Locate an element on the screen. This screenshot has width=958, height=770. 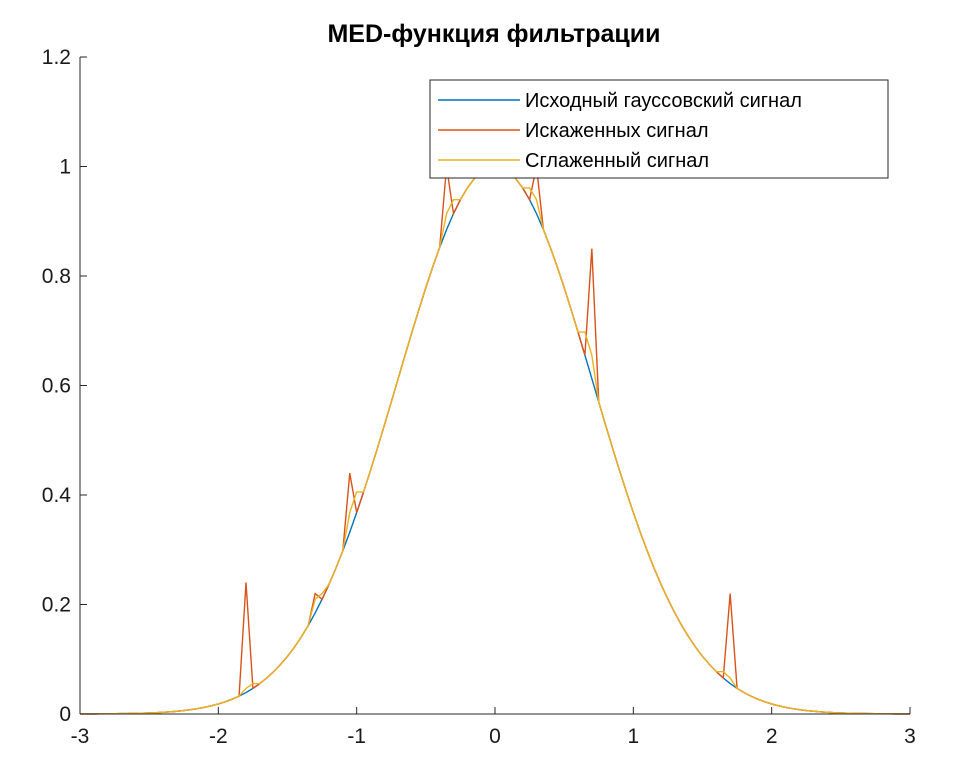
x-ticks: -3 -2 -1 0 1 2 3 is located at coordinates (493, 727).